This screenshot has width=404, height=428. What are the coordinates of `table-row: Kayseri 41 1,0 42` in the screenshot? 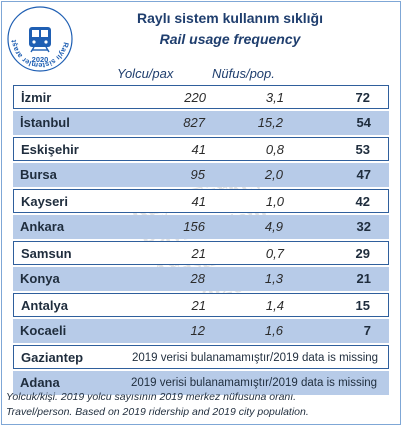 It's located at (201, 201).